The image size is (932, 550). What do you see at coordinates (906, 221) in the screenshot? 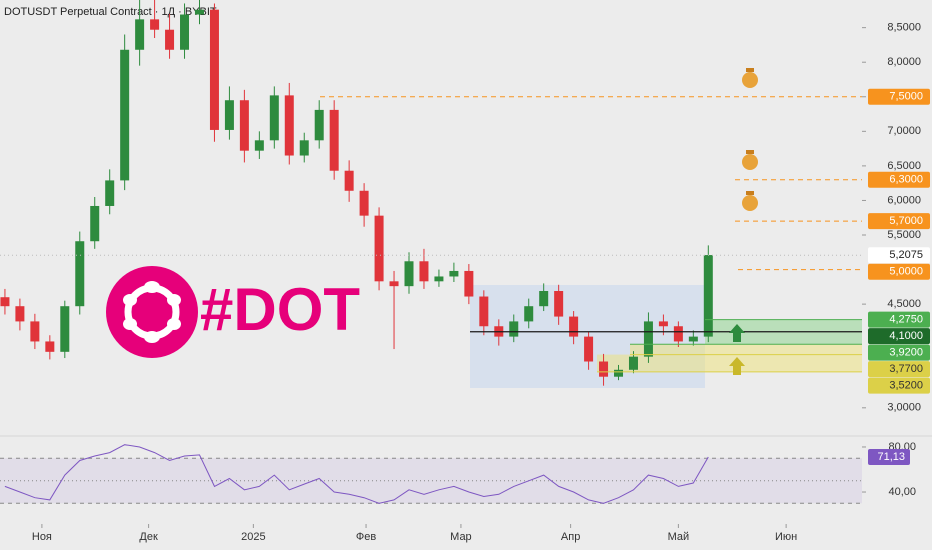
I see `price-label: 5,7000` at bounding box center [906, 221].